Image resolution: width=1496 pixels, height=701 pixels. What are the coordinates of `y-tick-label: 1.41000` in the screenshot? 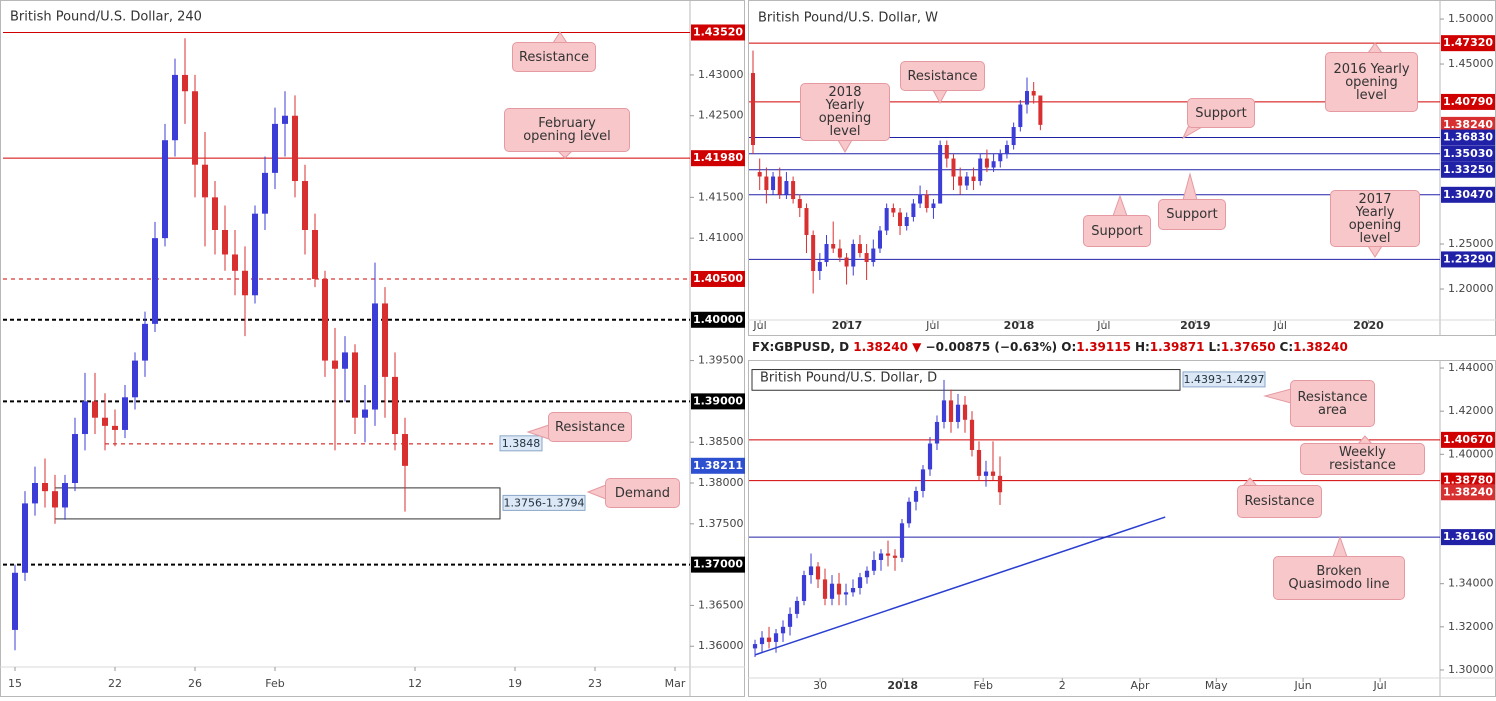 It's located at (721, 237).